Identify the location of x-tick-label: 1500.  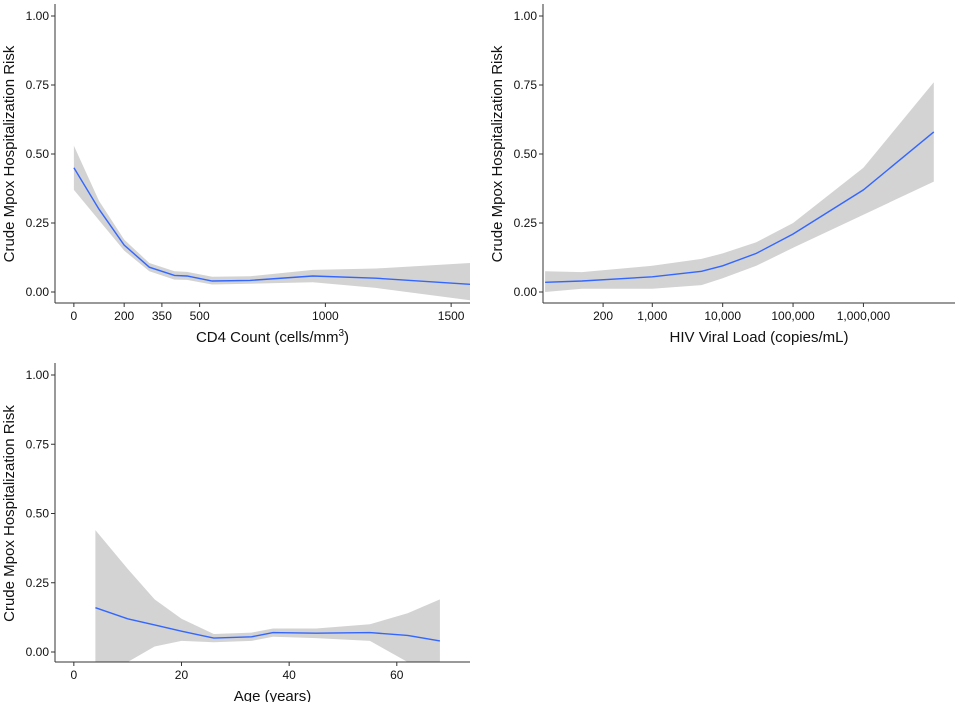
(451, 316).